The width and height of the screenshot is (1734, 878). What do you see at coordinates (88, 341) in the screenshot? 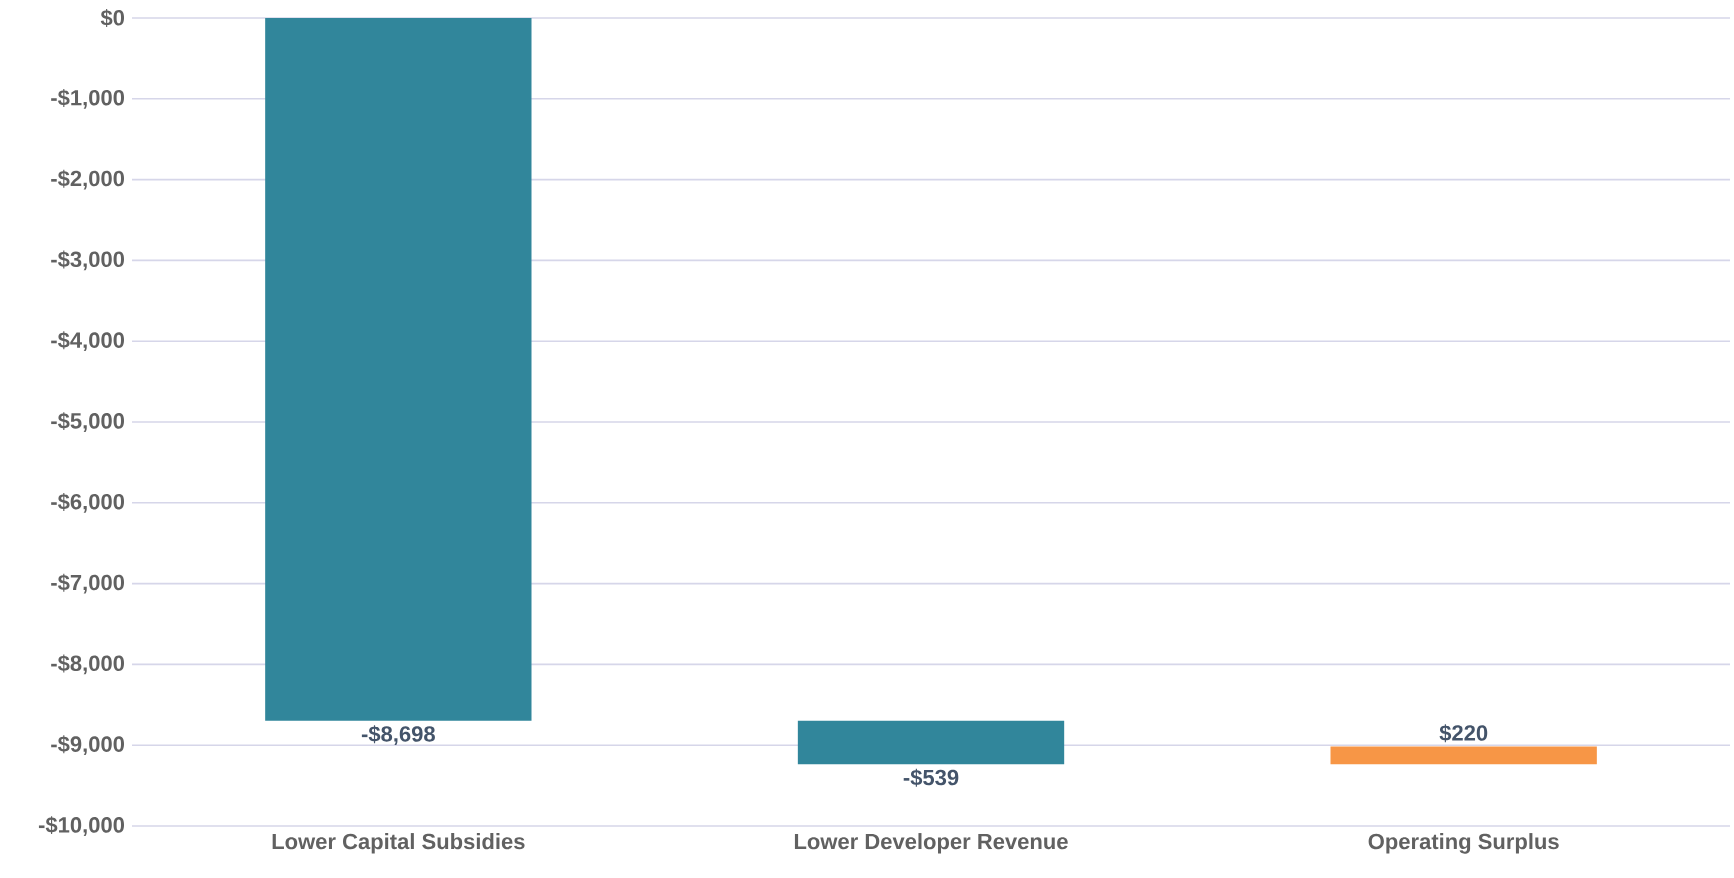
I see `y-tick-label: -$4,000` at bounding box center [88, 341].